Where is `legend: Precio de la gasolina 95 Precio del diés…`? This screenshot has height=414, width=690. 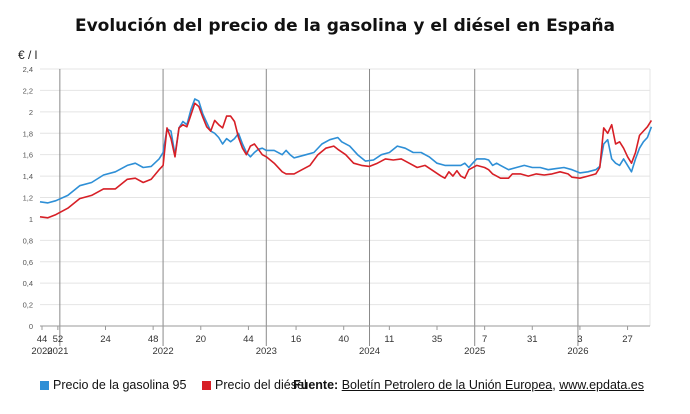 legend: Precio de la gasolina 95 Precio del diés… is located at coordinates (360, 388).